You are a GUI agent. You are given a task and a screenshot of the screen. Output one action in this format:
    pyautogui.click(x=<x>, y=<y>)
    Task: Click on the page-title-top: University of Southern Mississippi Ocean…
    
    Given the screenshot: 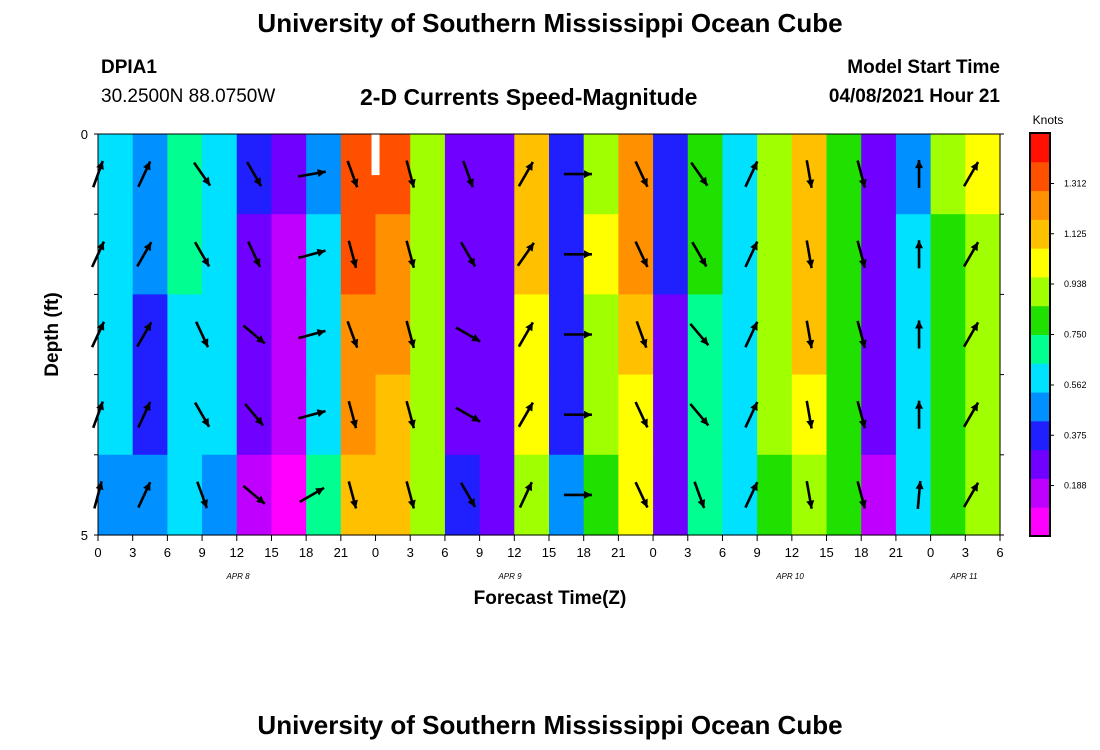 What is the action you would take?
    pyautogui.click(x=550, y=23)
    